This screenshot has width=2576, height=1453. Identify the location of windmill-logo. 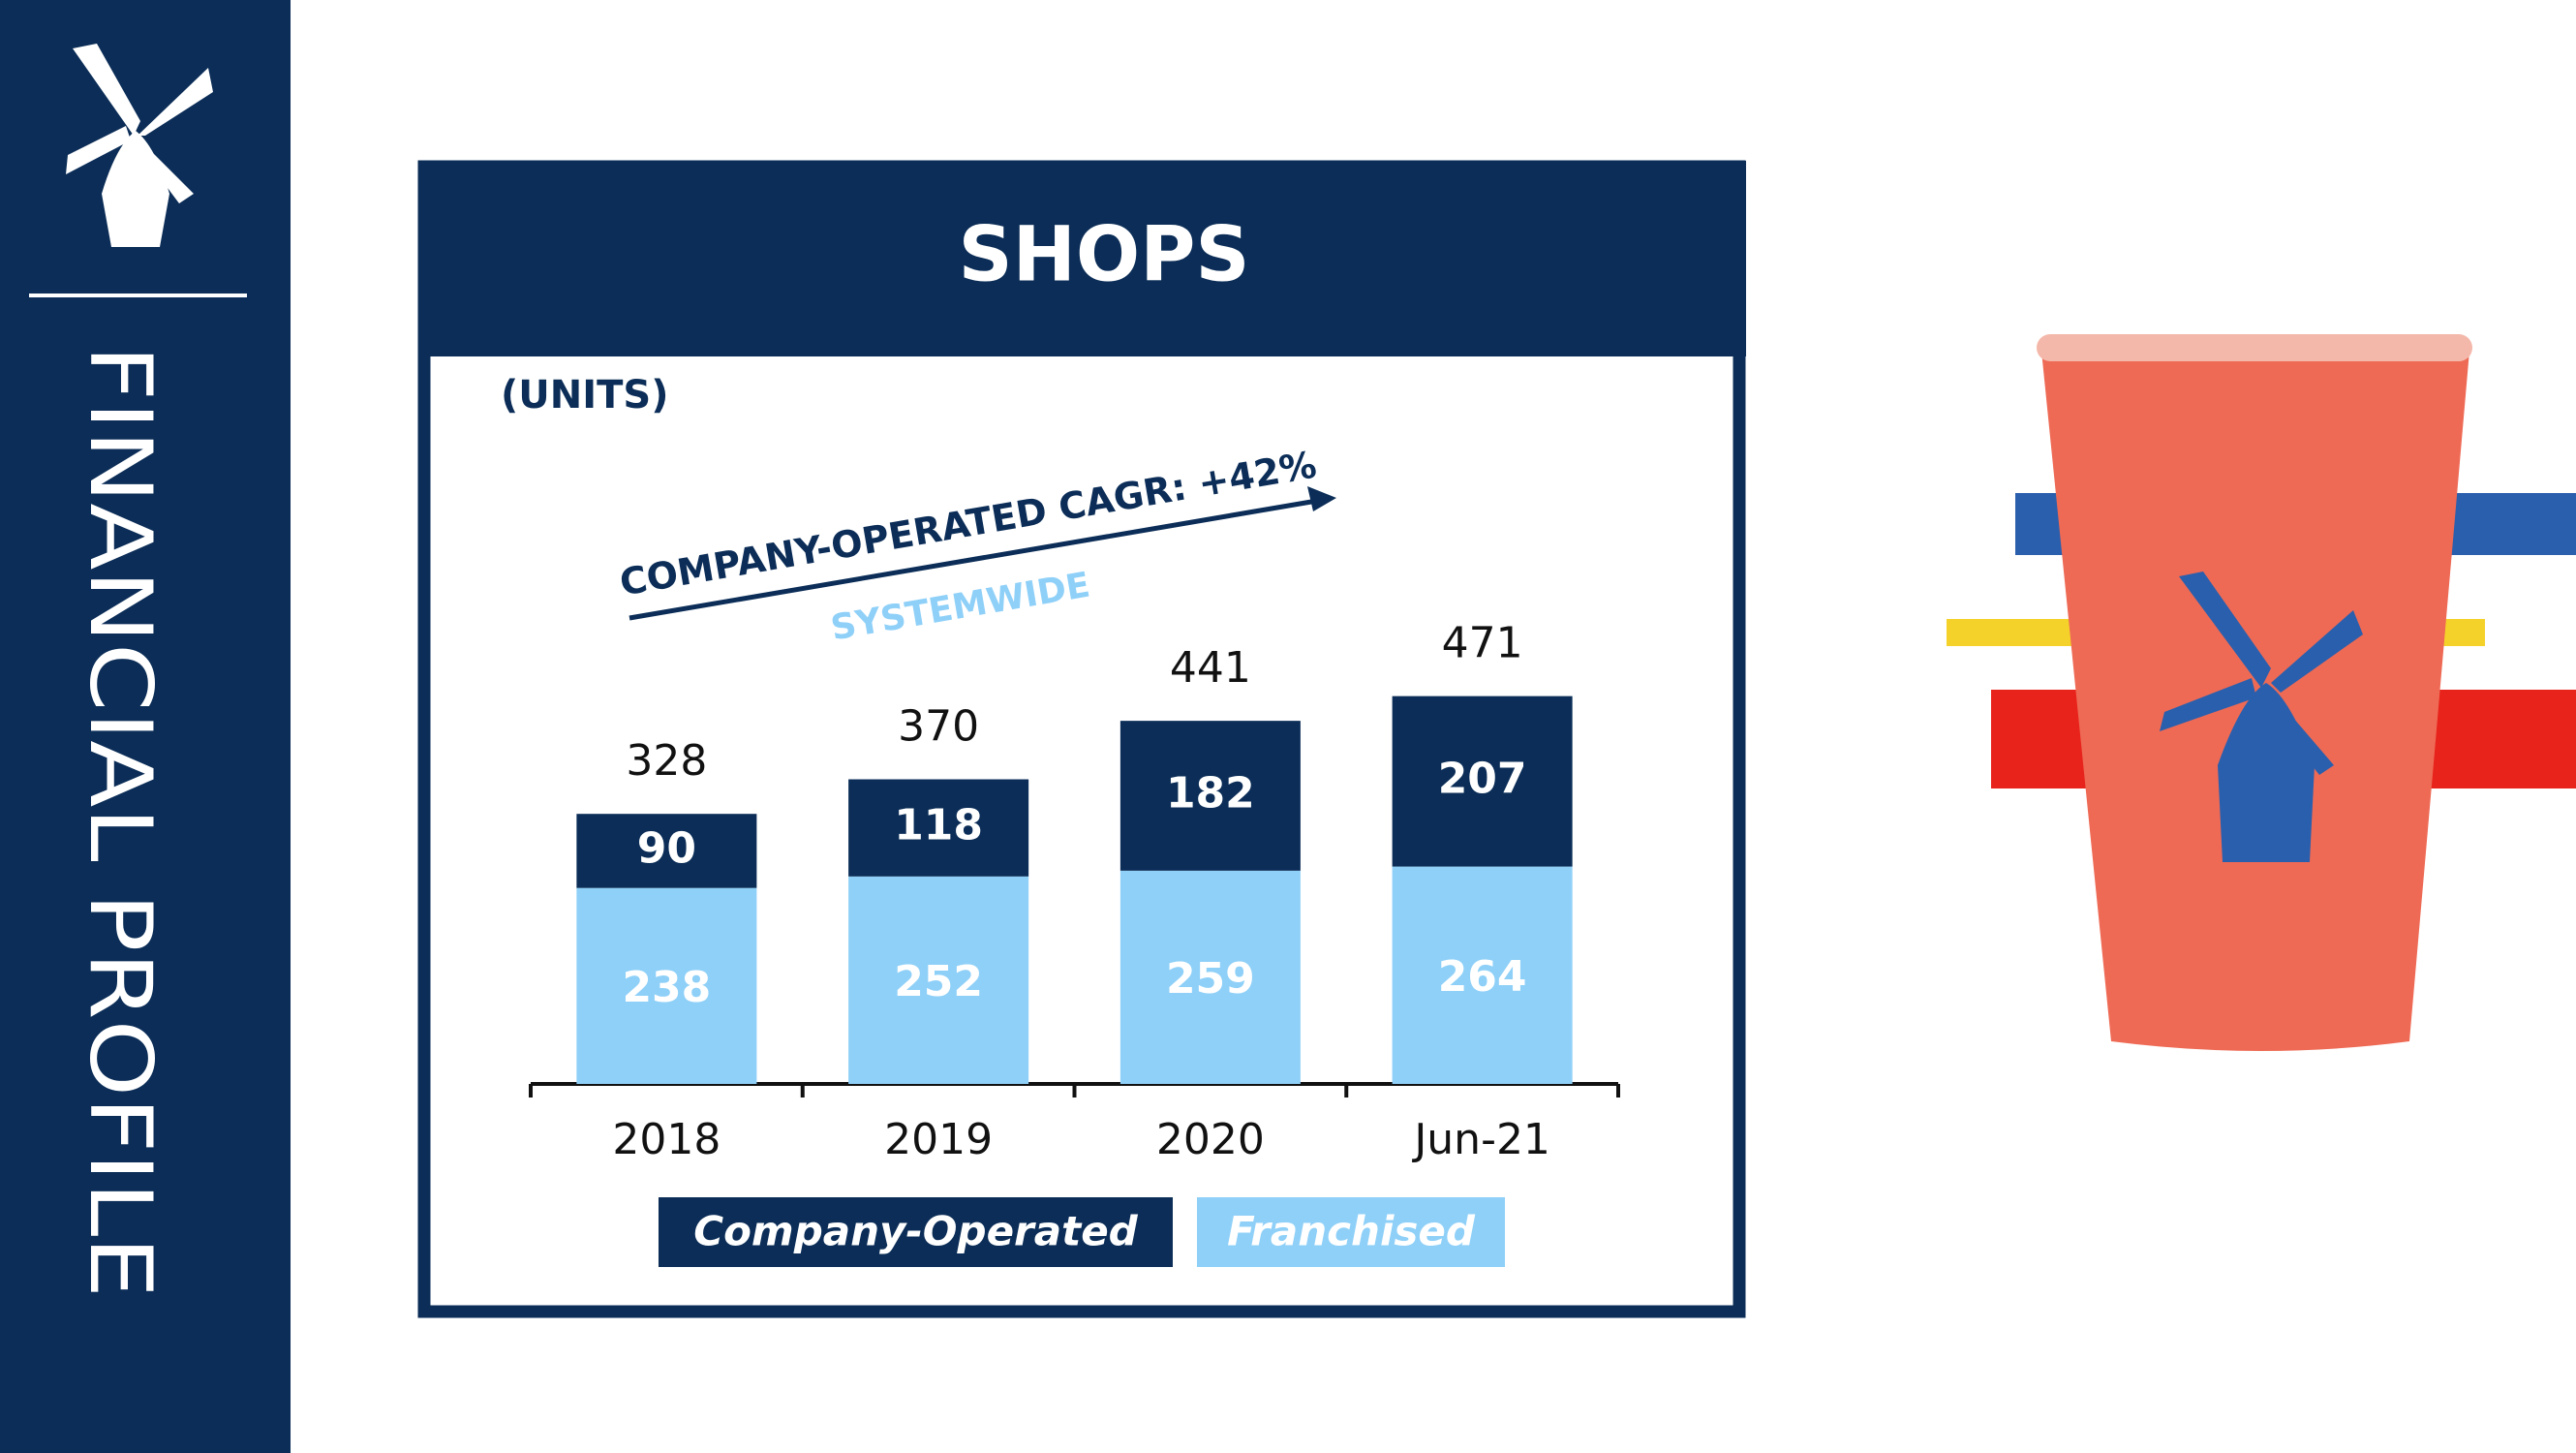
(139, 146).